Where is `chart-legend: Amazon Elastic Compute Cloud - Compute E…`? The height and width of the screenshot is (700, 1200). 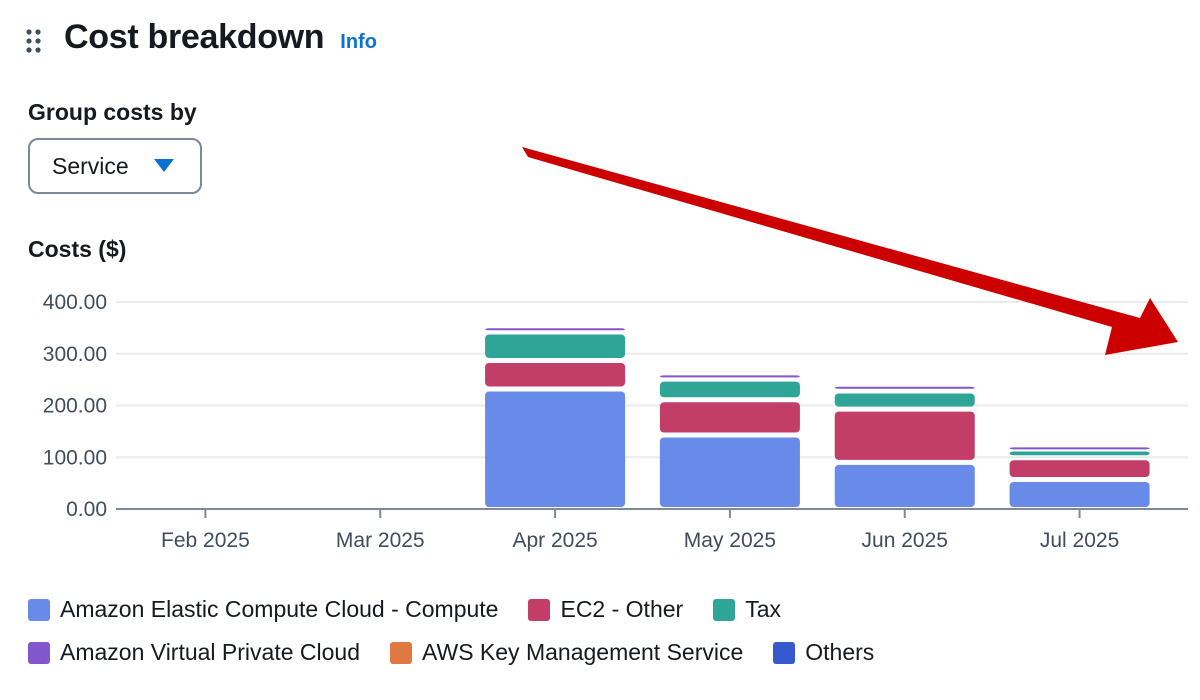 chart-legend: Amazon Elastic Compute Cloud - Compute E… is located at coordinates (466, 631).